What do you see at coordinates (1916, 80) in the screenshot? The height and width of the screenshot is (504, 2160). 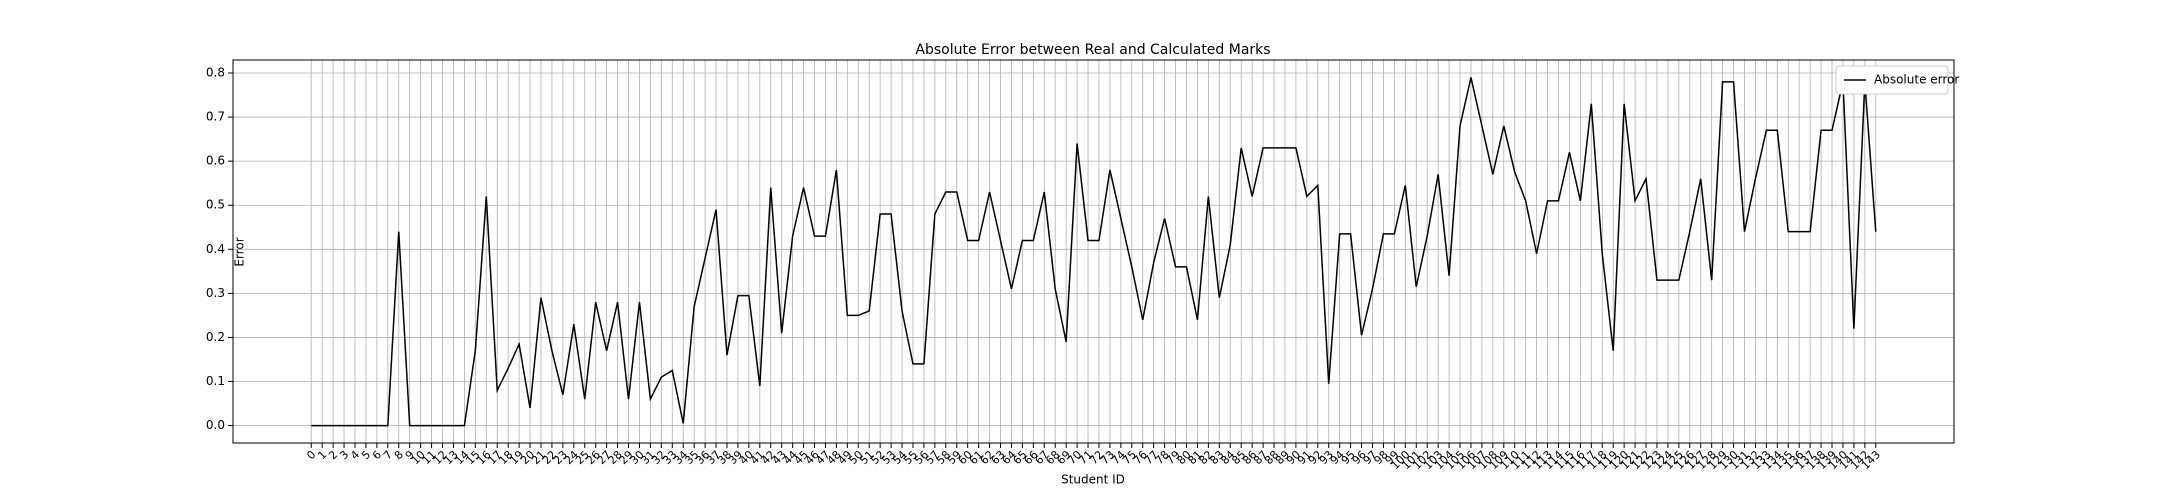 I see `legend-label: Absolute error` at bounding box center [1916, 80].